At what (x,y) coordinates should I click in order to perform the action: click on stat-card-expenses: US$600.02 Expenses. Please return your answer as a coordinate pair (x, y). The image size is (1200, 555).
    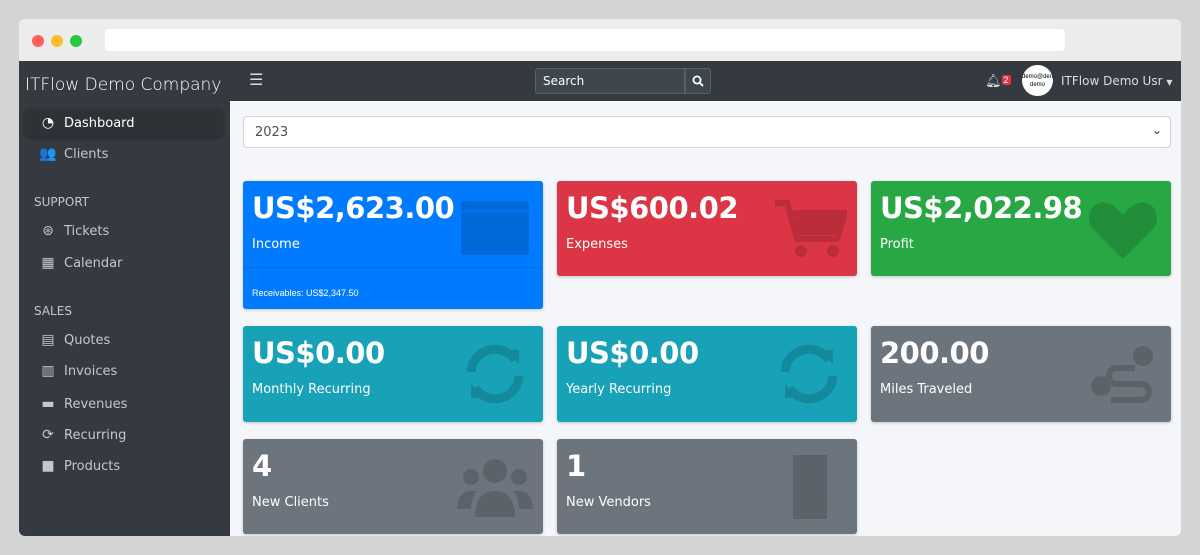
    Looking at the image, I should click on (707, 228).